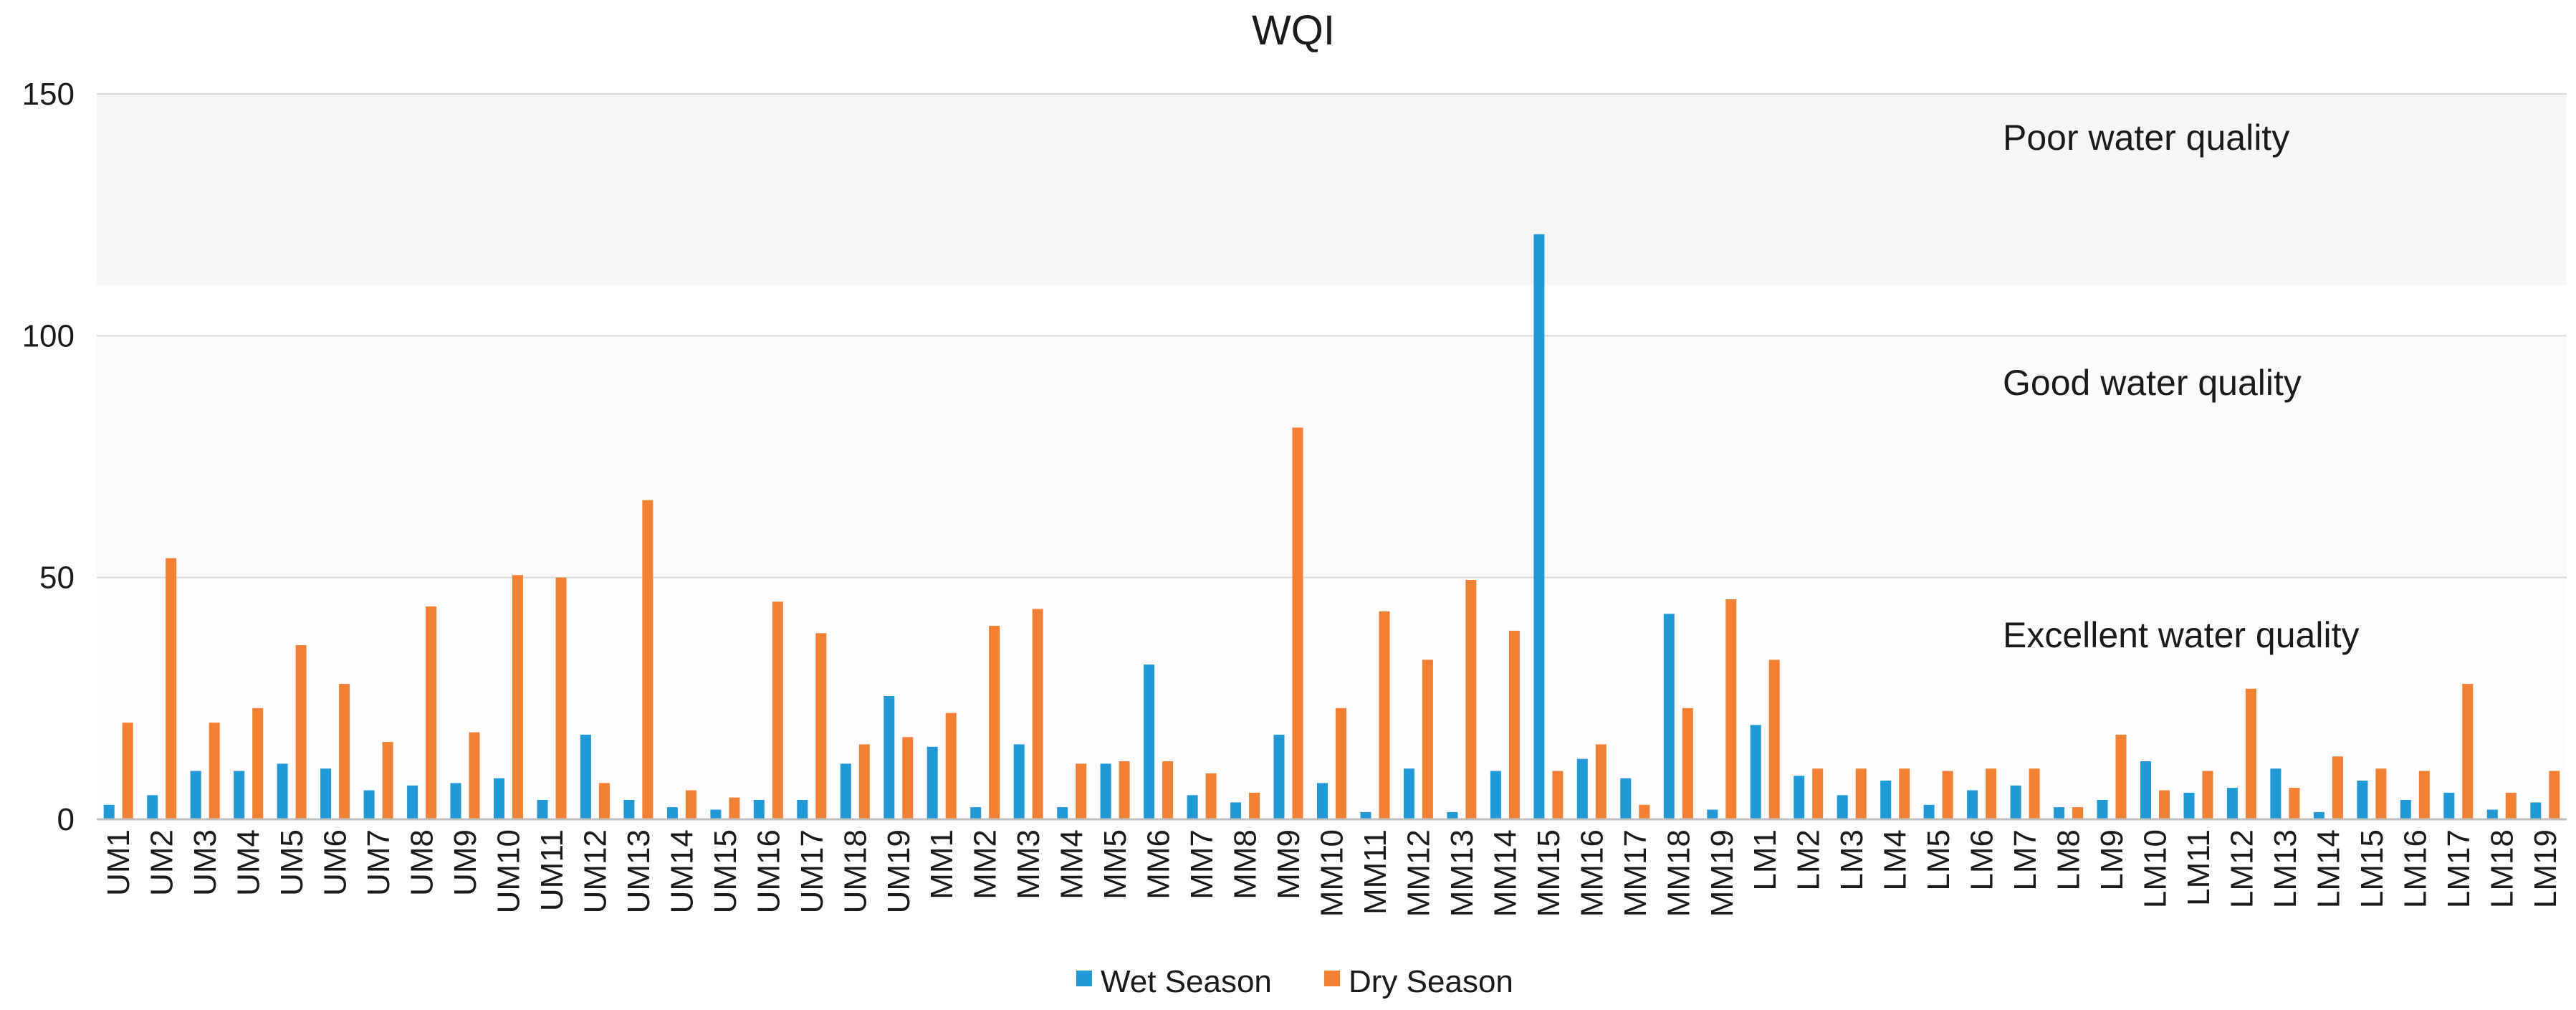 The image size is (2576, 1010). I want to click on bar-wet-MM17, so click(1626, 798).